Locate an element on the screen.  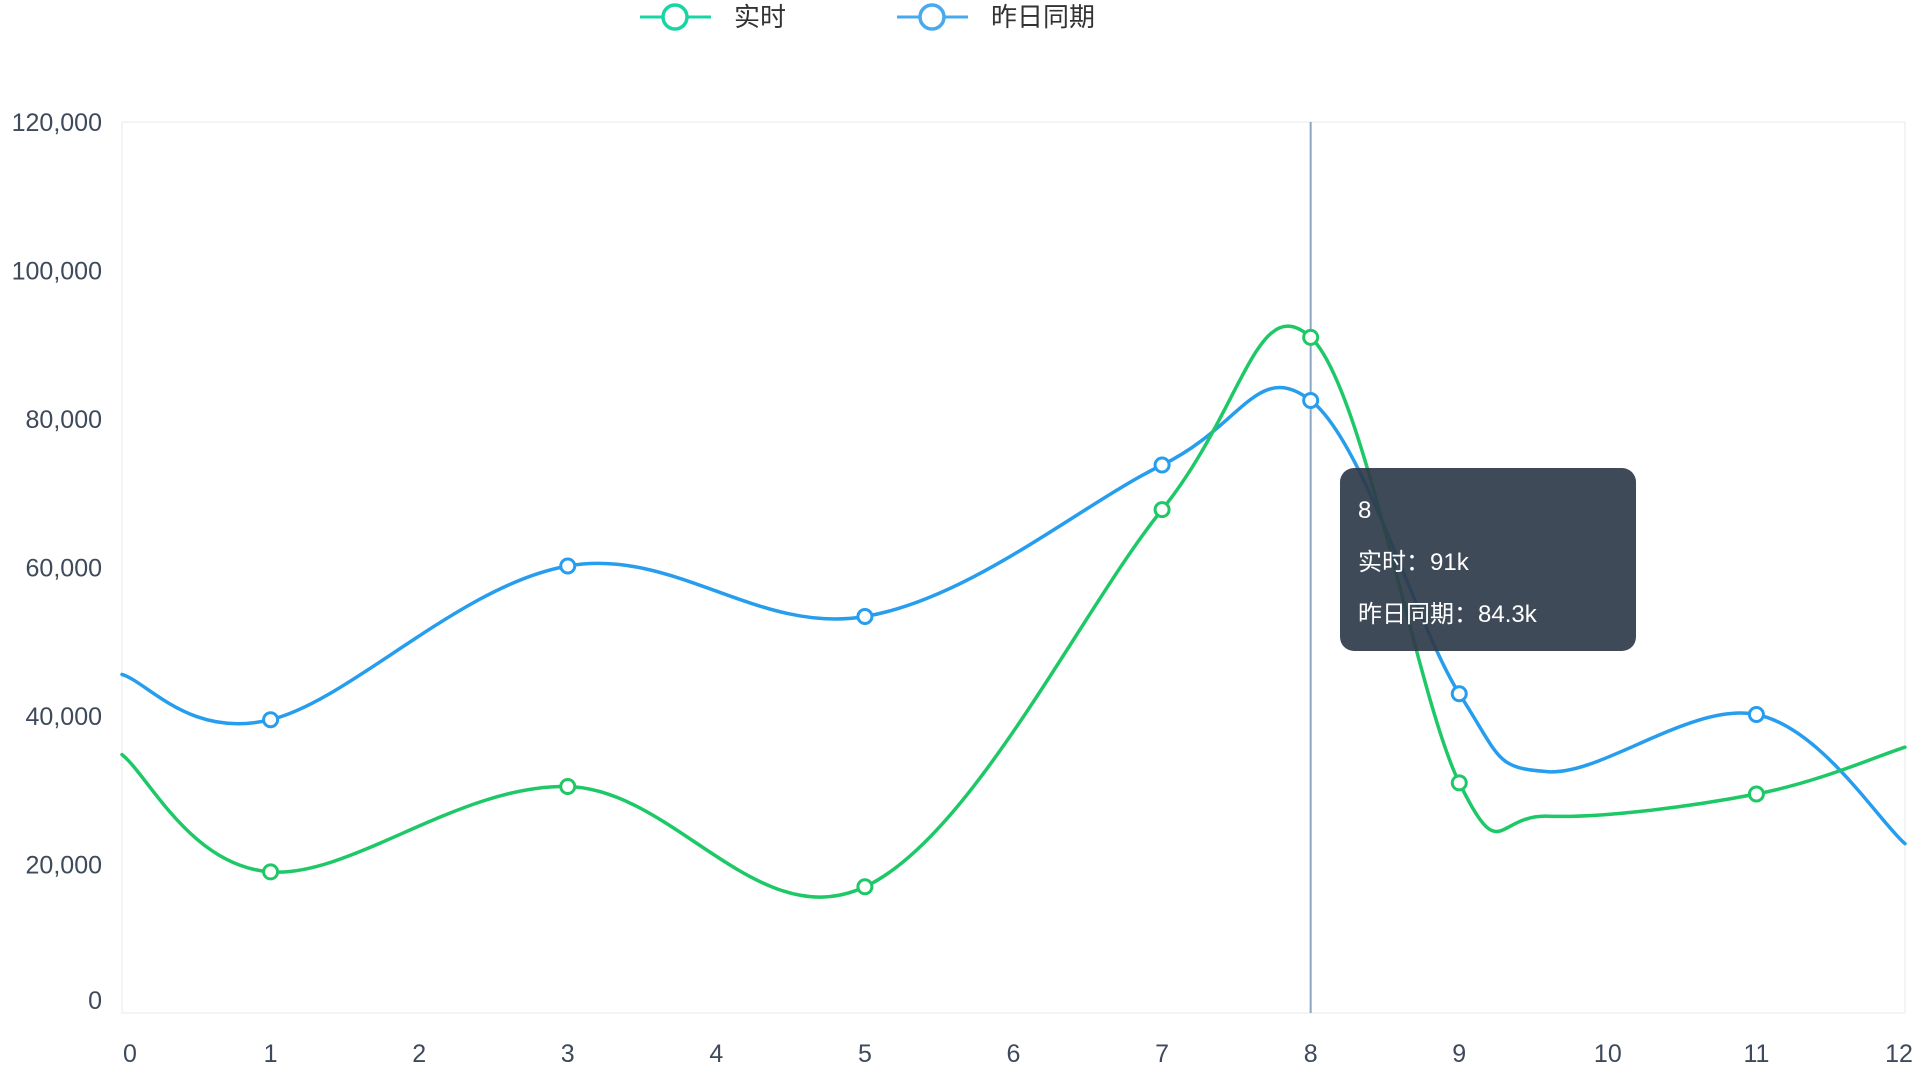
x-tick-label: 5 is located at coordinates (865, 1054).